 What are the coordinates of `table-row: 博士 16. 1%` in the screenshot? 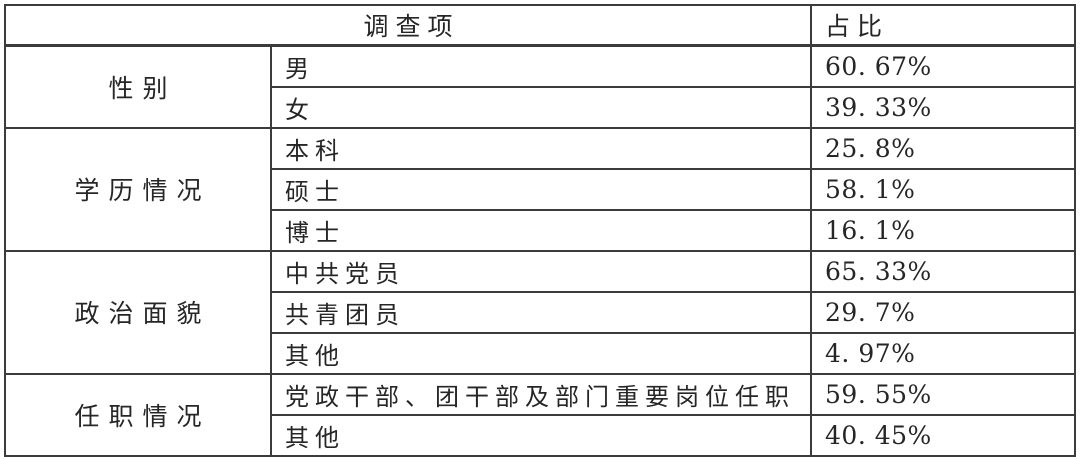 It's located at (541, 230).